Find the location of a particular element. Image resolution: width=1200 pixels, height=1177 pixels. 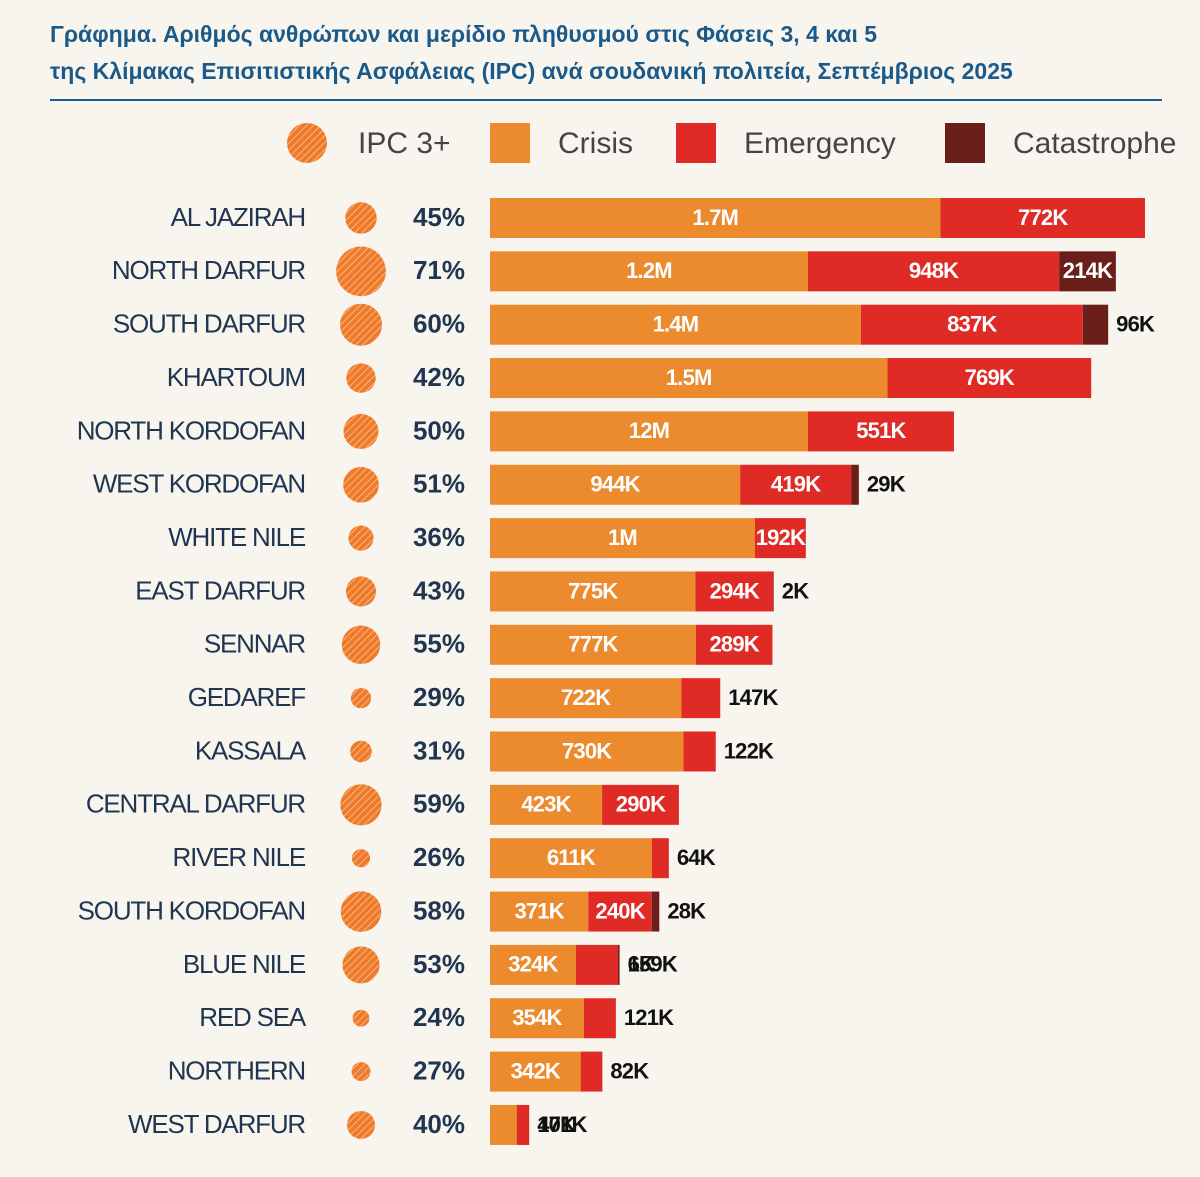

y-tick-label: SENNAR is located at coordinates (255, 644).